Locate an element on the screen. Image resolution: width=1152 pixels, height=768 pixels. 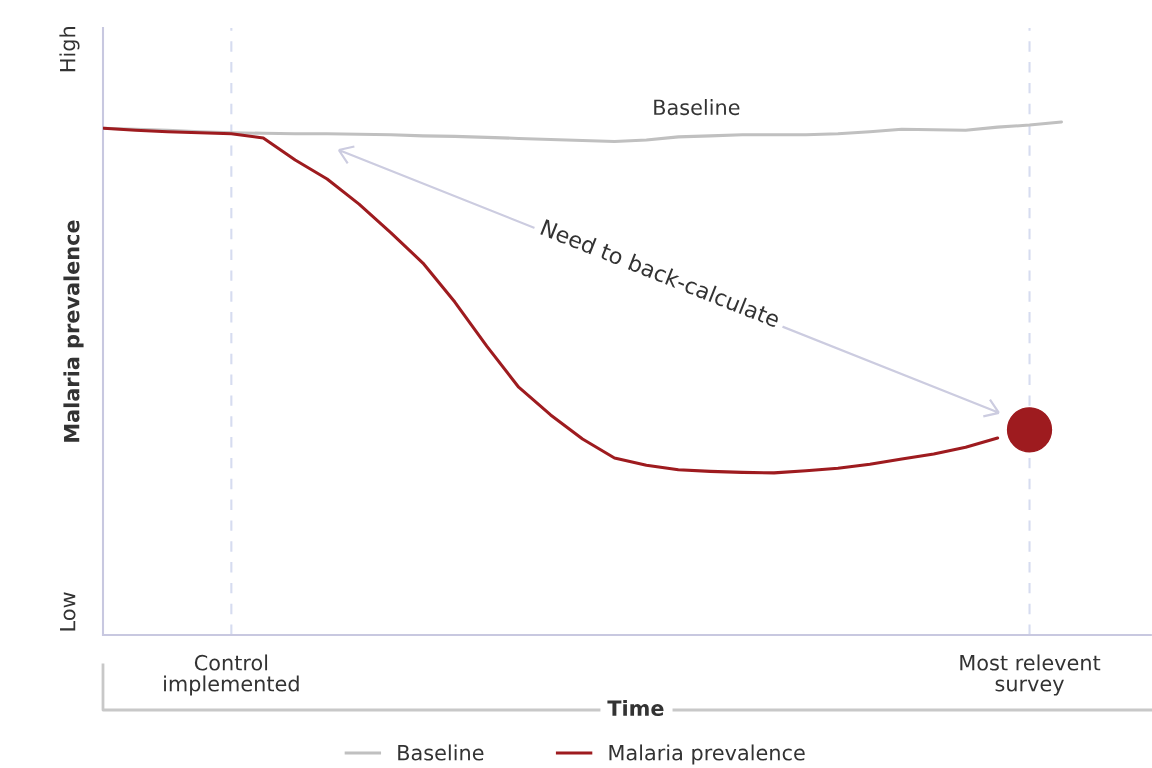
x-tick-label: Most relevent survey is located at coordinates (1030, 675).